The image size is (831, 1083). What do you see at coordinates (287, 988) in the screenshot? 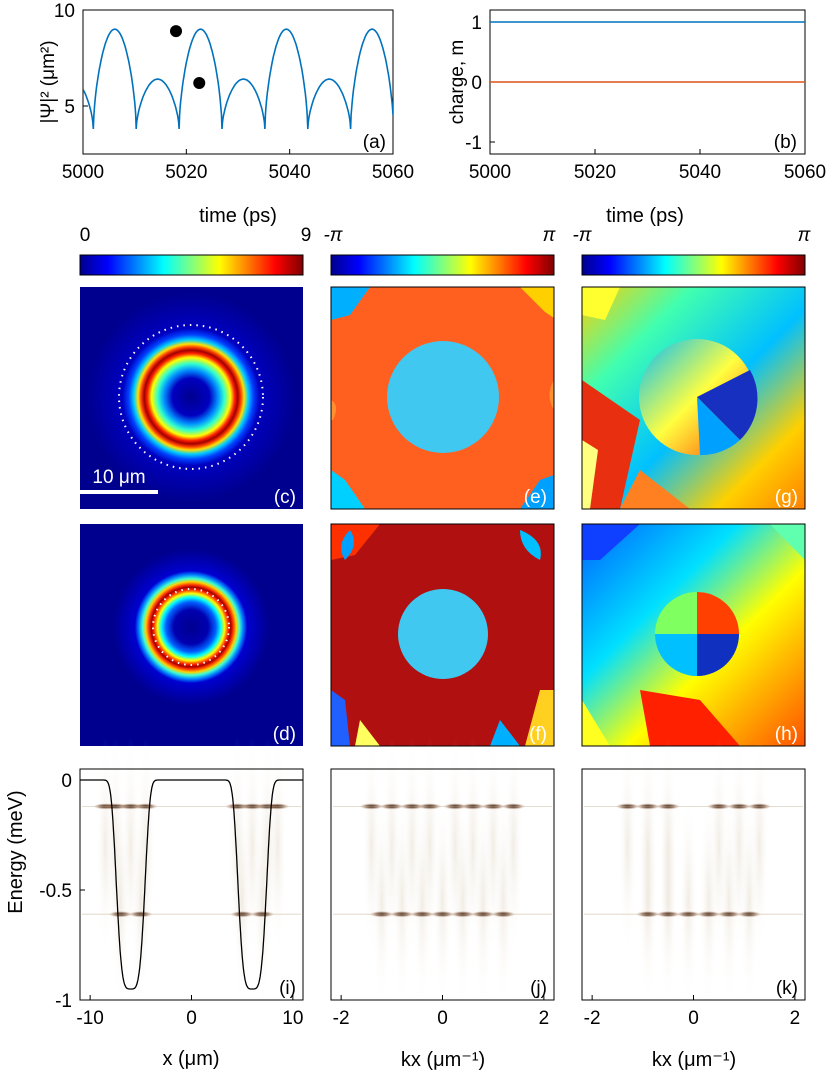
I see `panel-label-i: (i)` at bounding box center [287, 988].